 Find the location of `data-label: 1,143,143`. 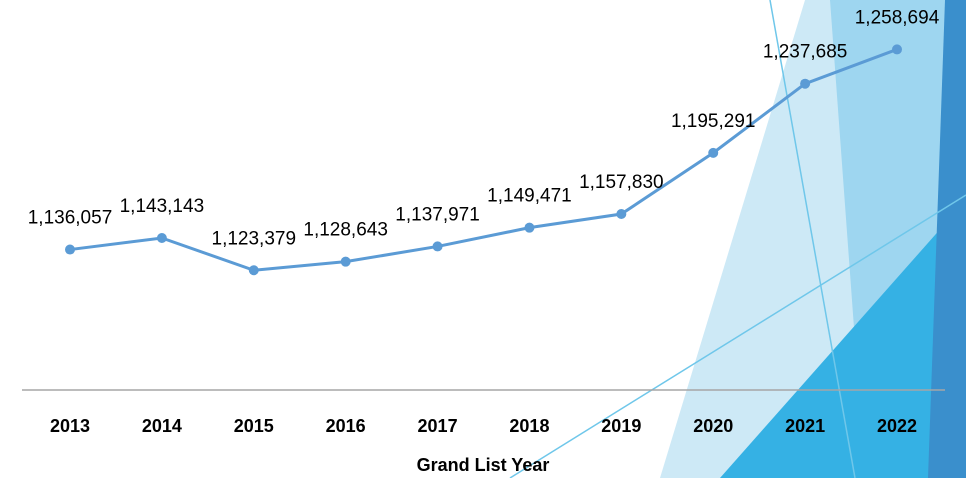

data-label: 1,143,143 is located at coordinates (162, 206).